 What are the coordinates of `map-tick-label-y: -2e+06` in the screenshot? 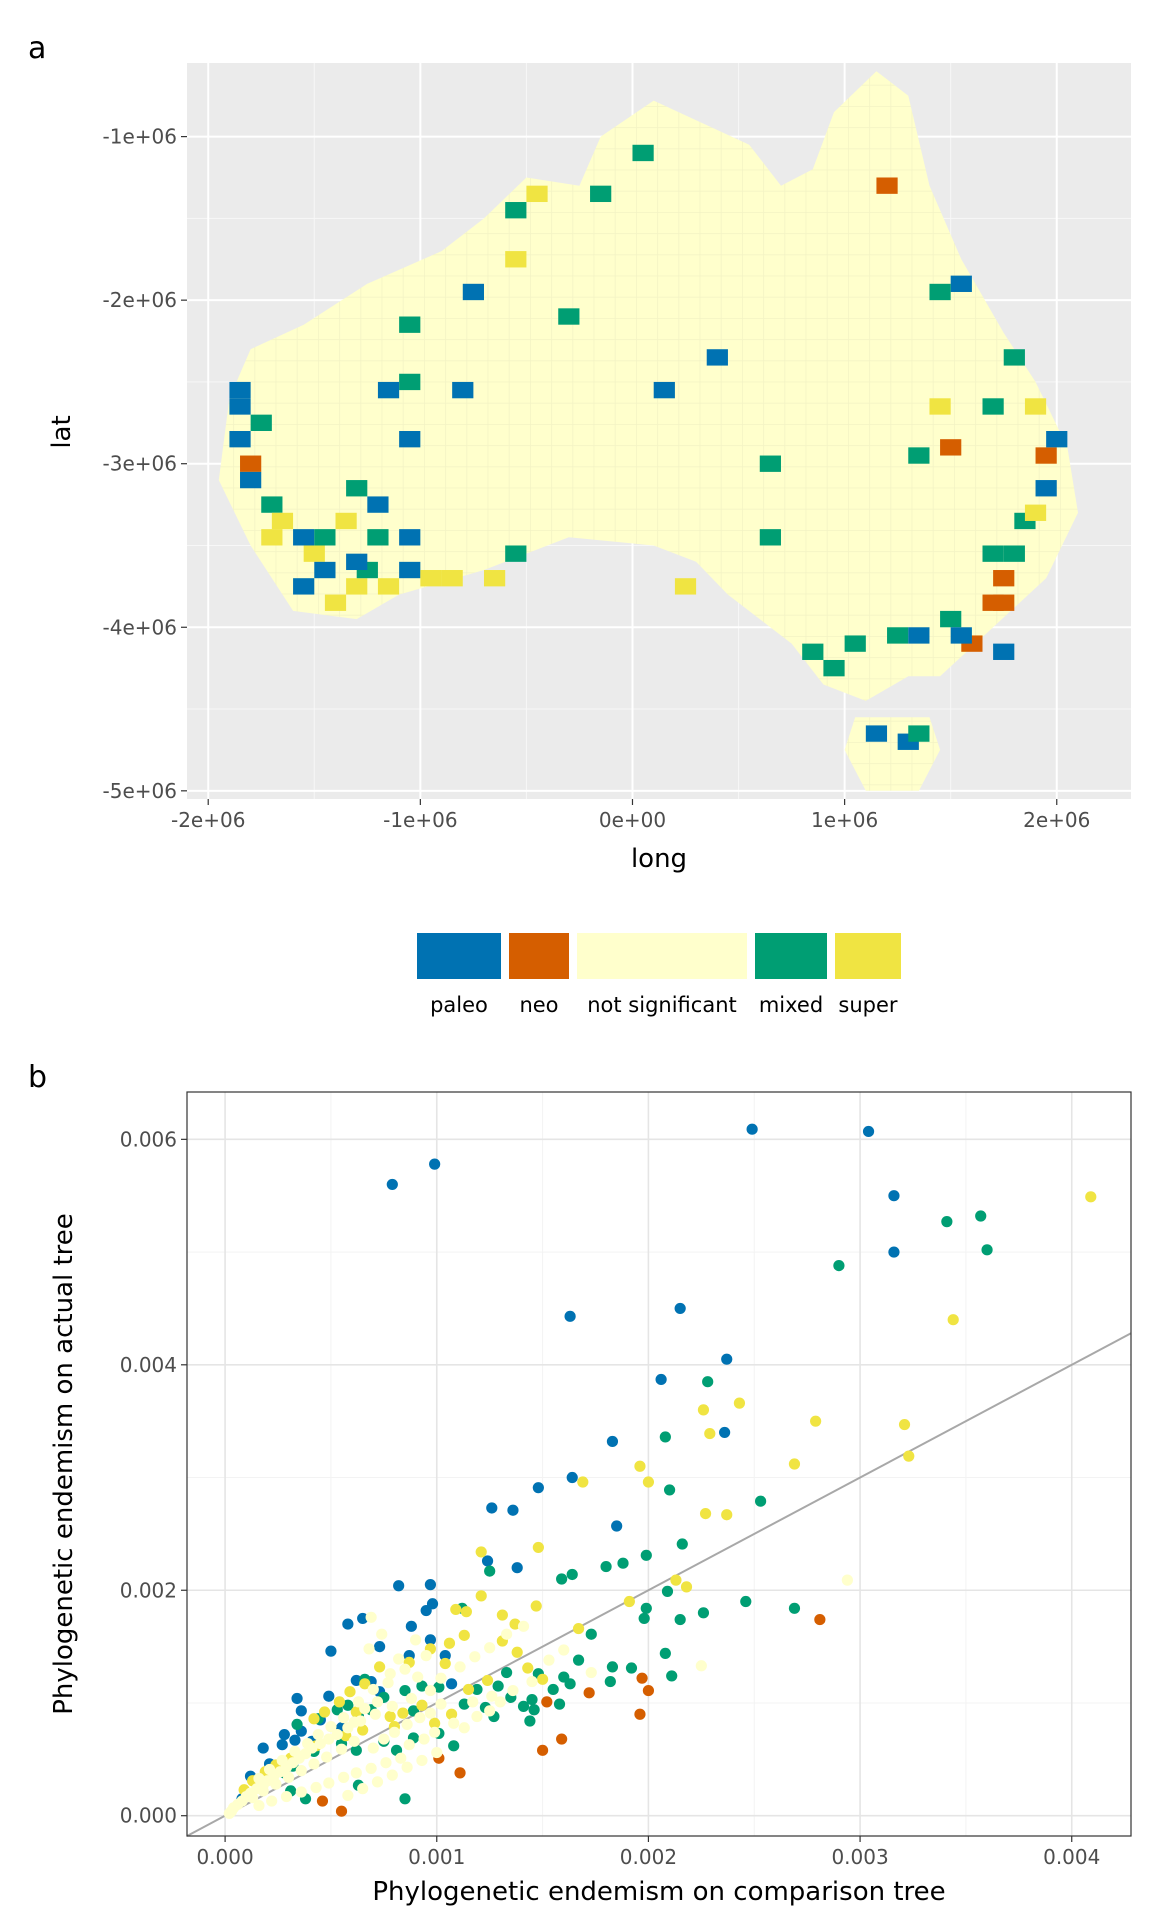 It's located at (140, 300).